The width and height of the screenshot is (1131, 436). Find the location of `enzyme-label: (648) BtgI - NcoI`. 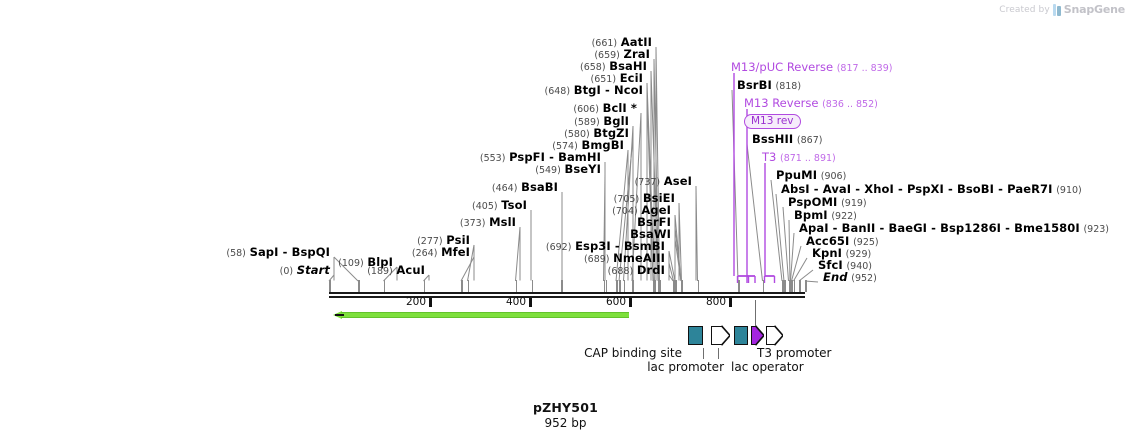

enzyme-label: (648) BtgI - NcoI is located at coordinates (594, 91).